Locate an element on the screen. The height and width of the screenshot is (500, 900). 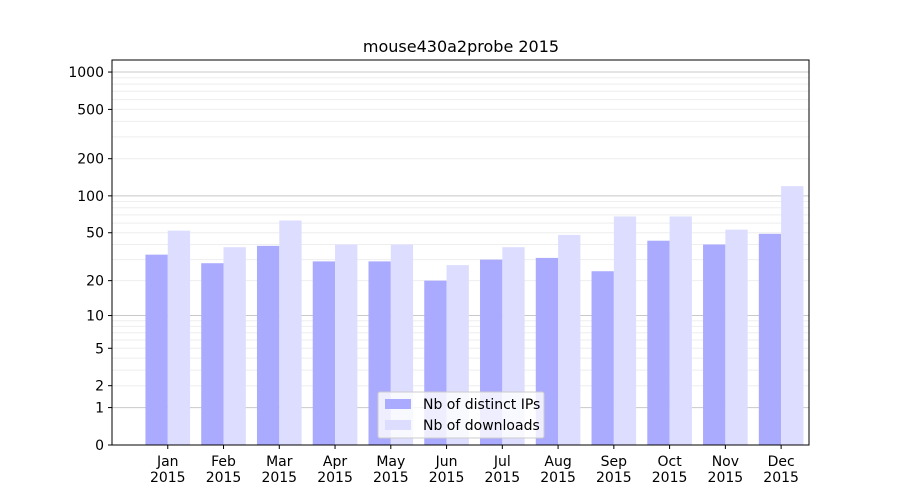
x-tick-label-month: Aug is located at coordinates (557, 462).